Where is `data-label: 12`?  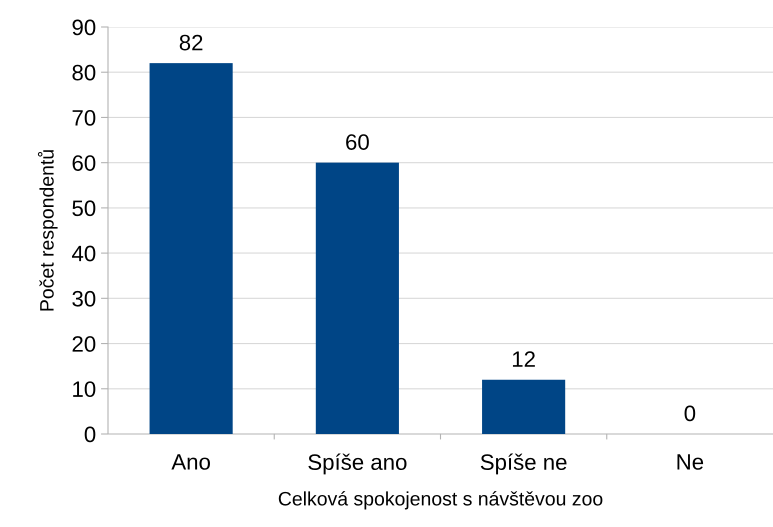 data-label: 12 is located at coordinates (523, 359).